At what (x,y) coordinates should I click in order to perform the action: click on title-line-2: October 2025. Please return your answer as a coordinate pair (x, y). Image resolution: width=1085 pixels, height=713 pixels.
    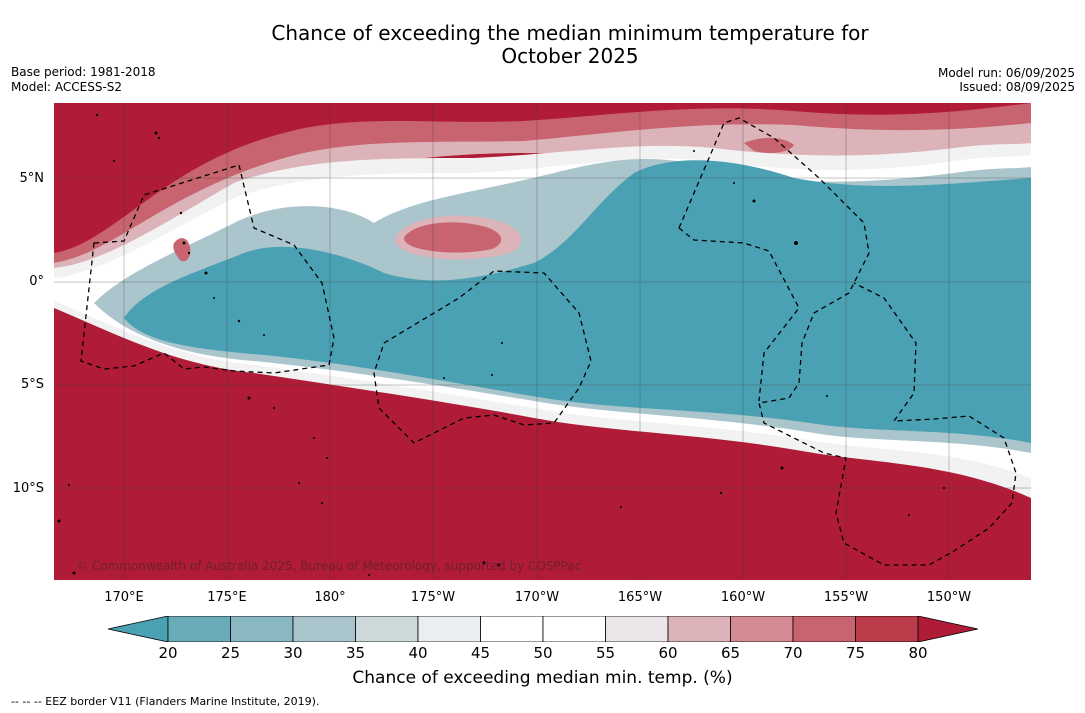
    Looking at the image, I should click on (570, 56).